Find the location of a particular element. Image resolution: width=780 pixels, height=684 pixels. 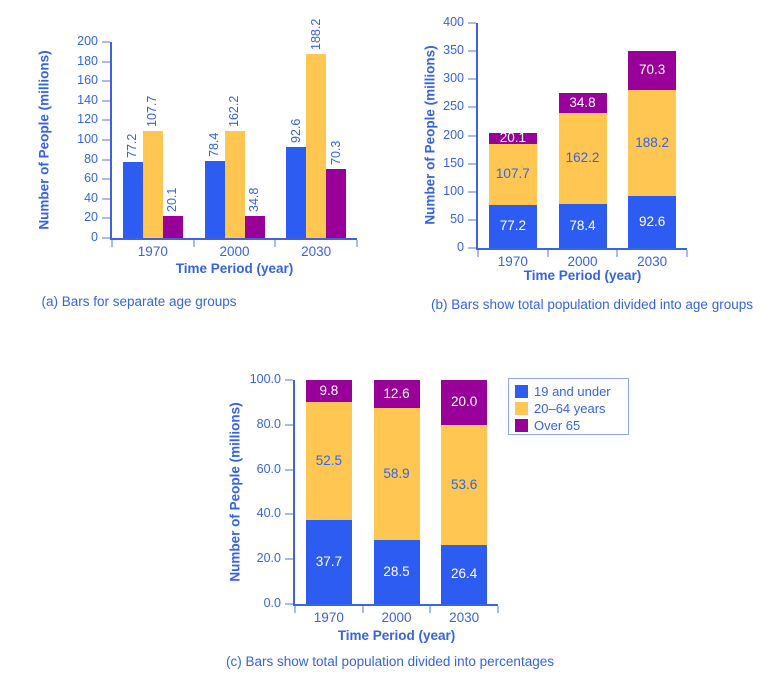

segment-c-1970-yellow is located at coordinates (328, 460).